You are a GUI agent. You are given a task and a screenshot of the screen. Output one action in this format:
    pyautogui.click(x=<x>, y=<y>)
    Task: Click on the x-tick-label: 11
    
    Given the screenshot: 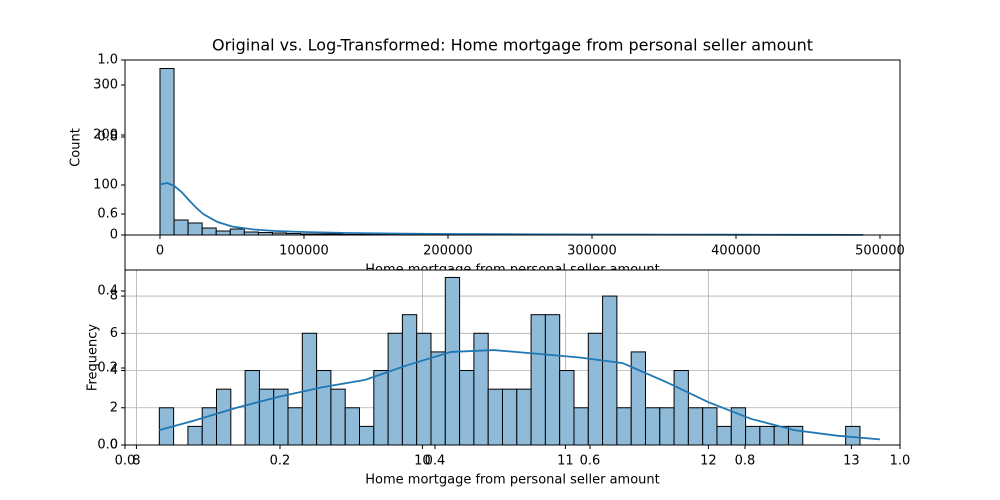 What is the action you would take?
    pyautogui.click(x=565, y=461)
    